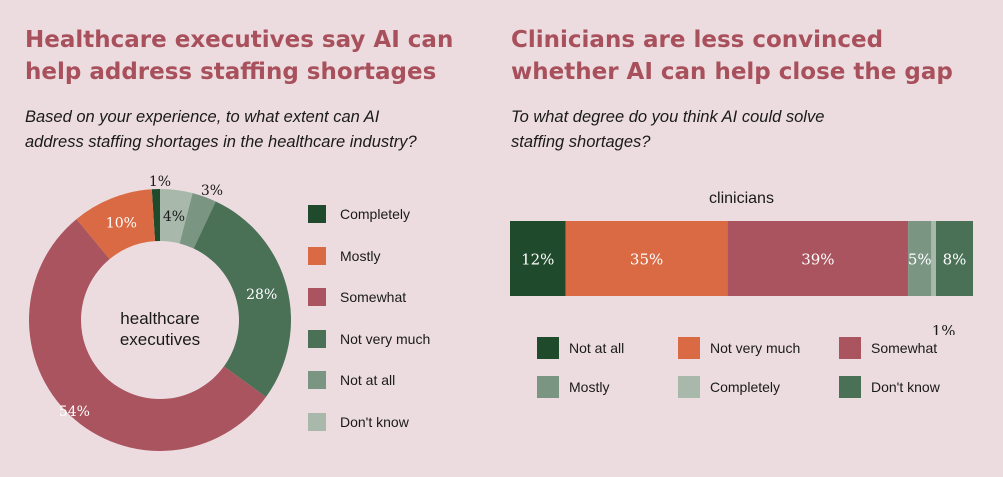 This screenshot has height=477, width=1003. I want to click on center-label-line2: executives, so click(160, 339).